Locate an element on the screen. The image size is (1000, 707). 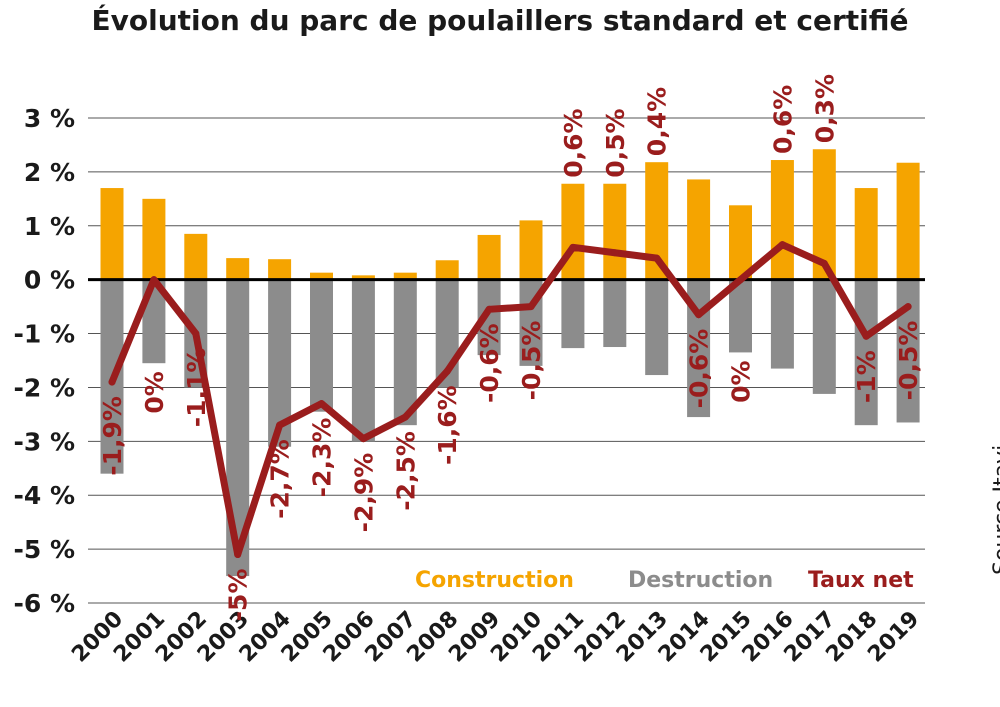
net-value-label: -1,1% is located at coordinates (196, 388).